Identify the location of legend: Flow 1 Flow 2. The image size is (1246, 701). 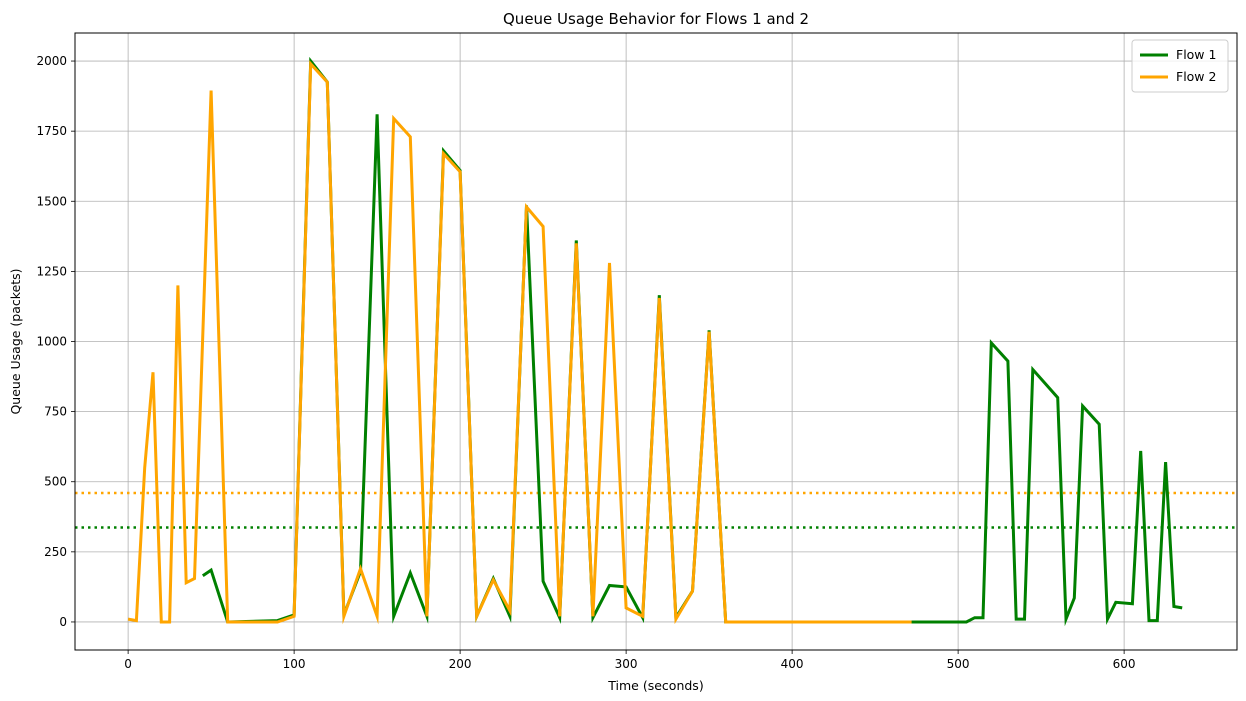
(1180, 66).